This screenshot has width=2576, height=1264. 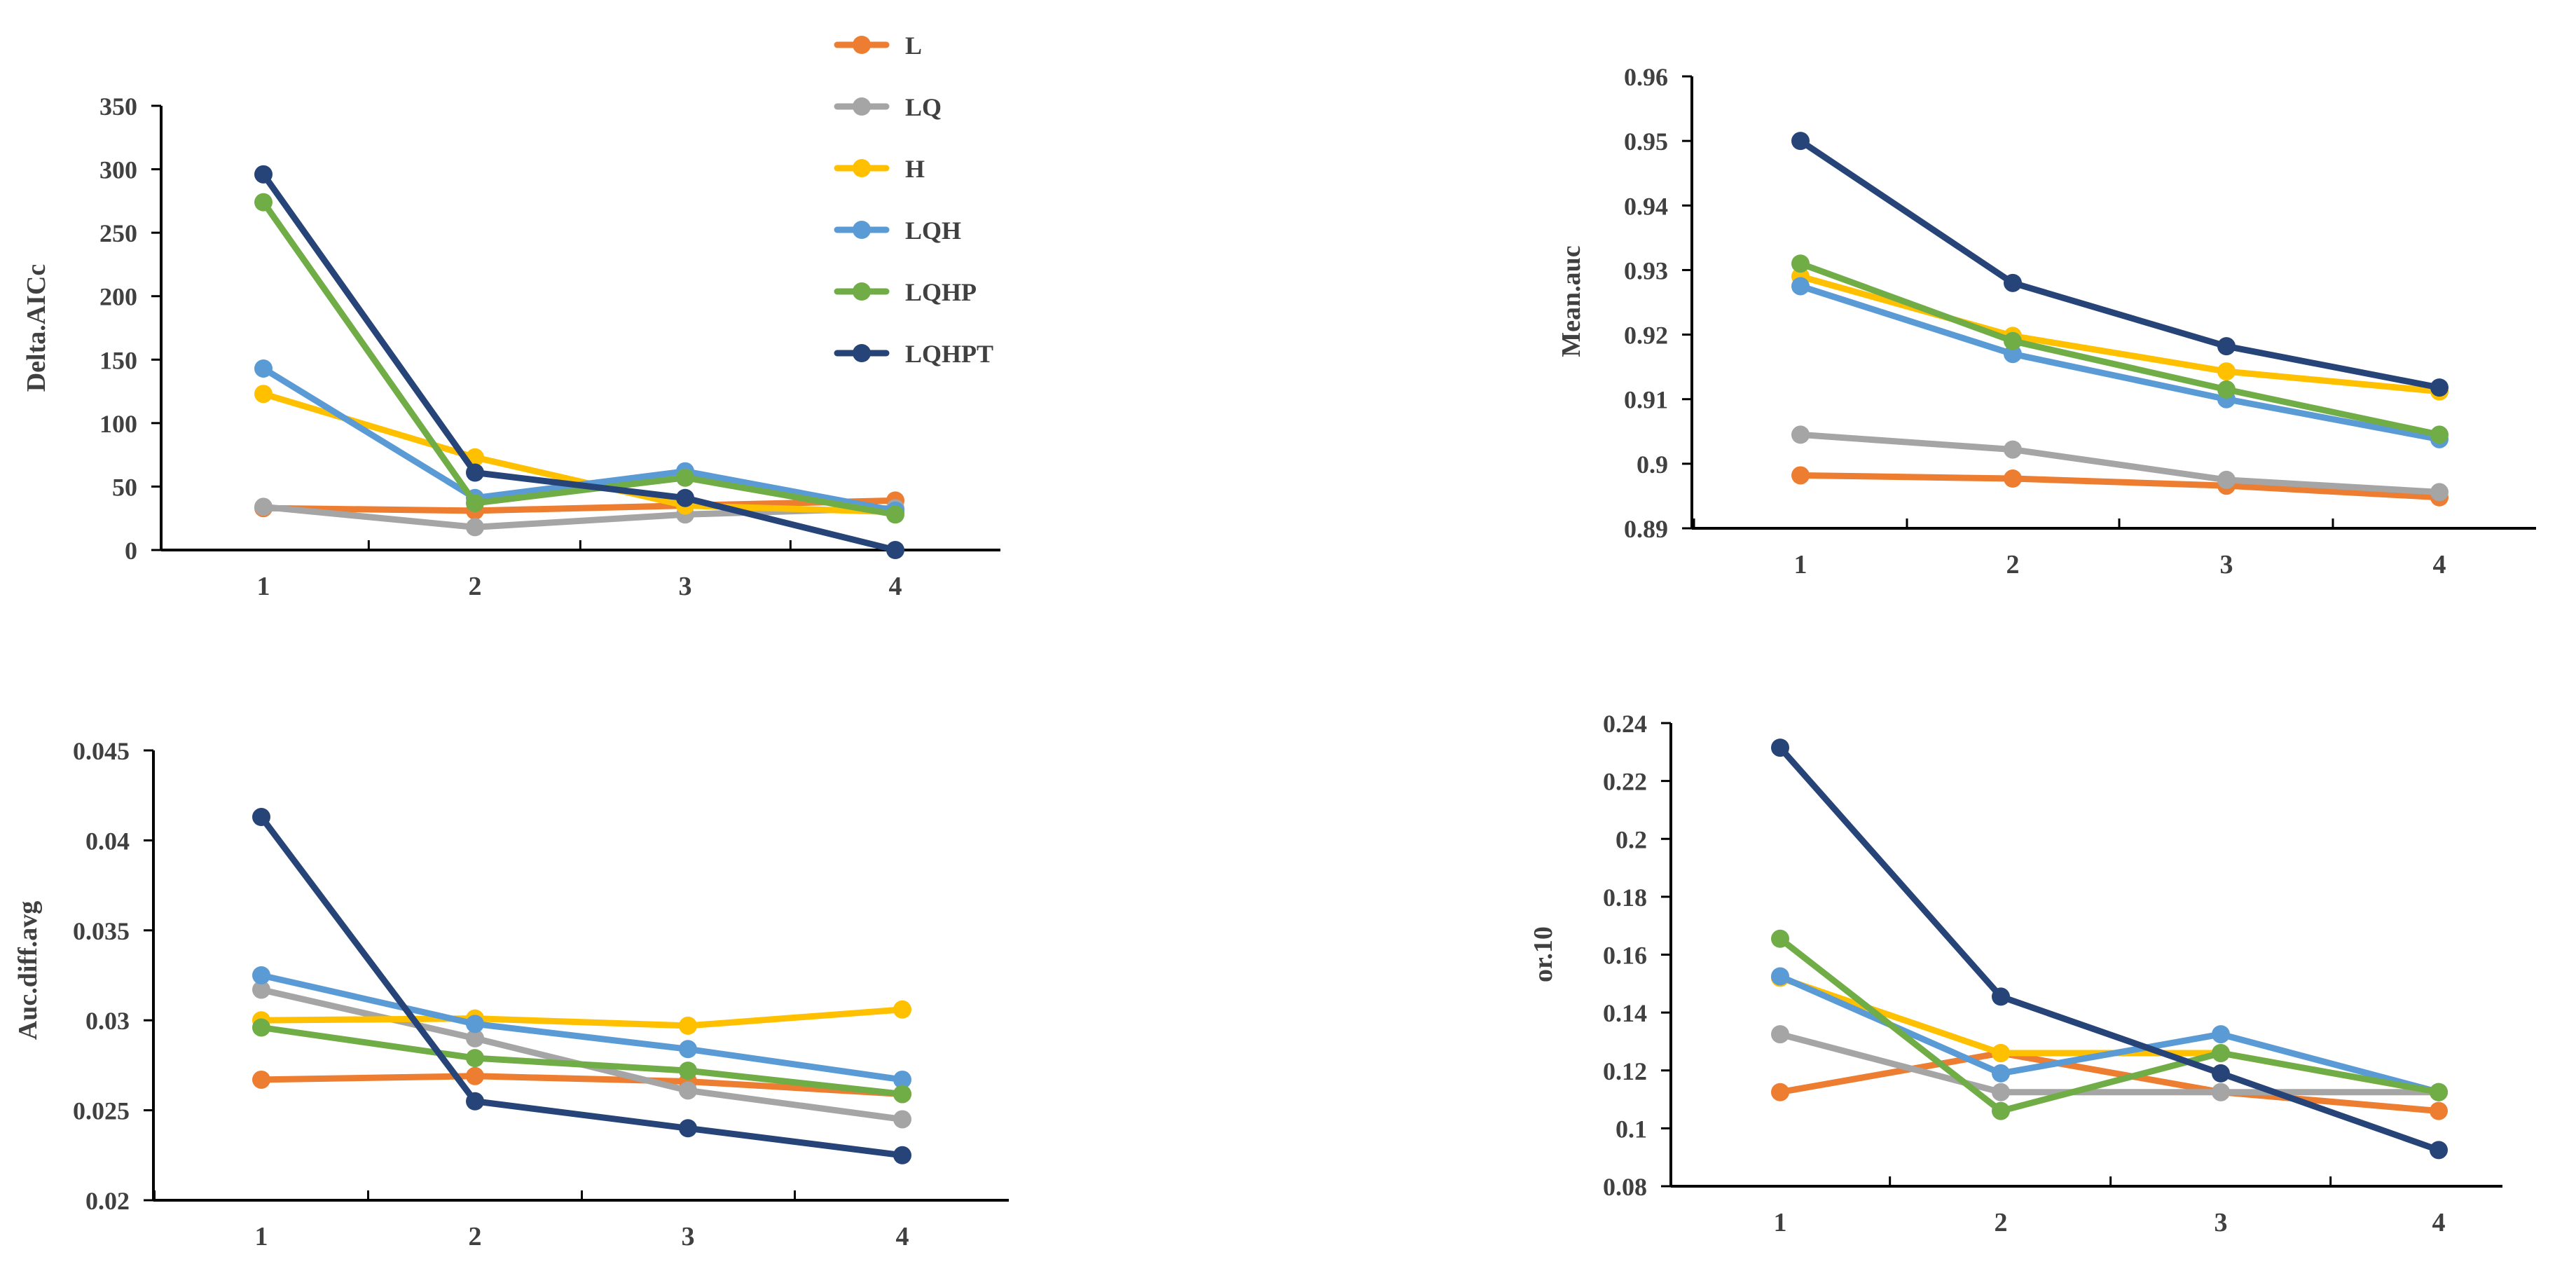 What do you see at coordinates (897, 231) in the screenshot?
I see `legend-item: LQH` at bounding box center [897, 231].